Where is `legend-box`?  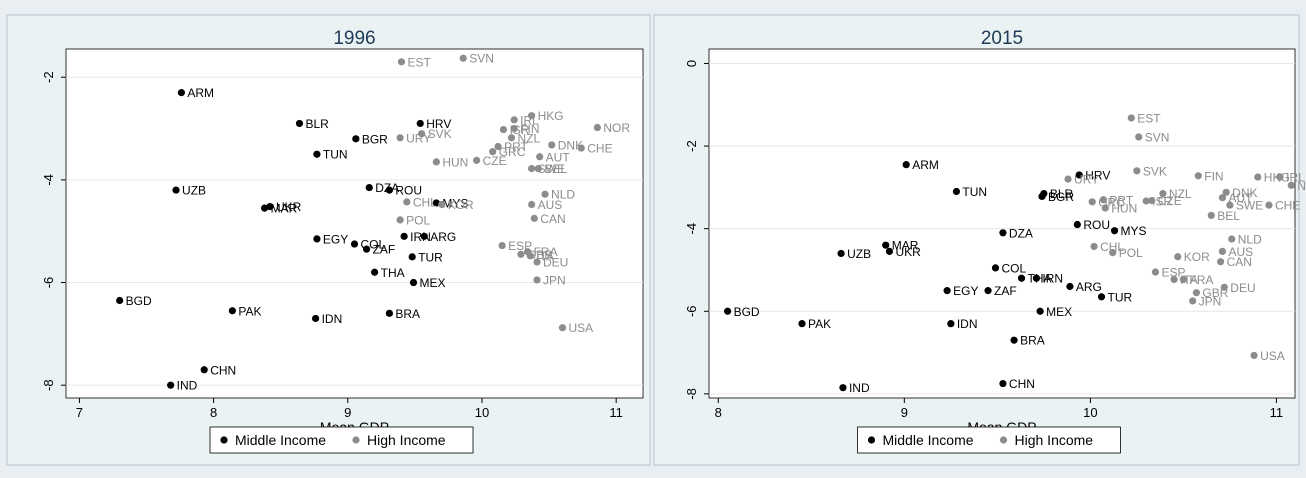
legend-box is located at coordinates (989, 440).